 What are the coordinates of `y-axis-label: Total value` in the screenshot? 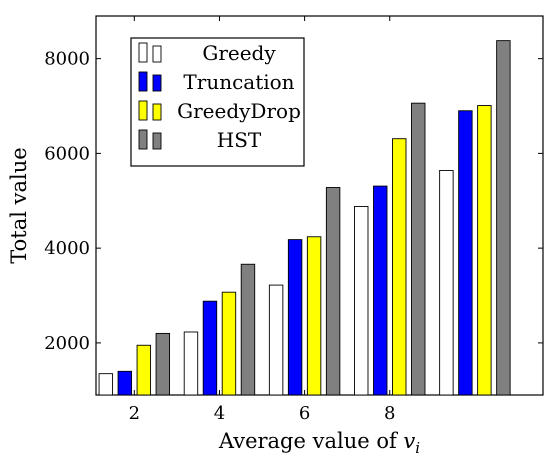 It's located at (19, 205).